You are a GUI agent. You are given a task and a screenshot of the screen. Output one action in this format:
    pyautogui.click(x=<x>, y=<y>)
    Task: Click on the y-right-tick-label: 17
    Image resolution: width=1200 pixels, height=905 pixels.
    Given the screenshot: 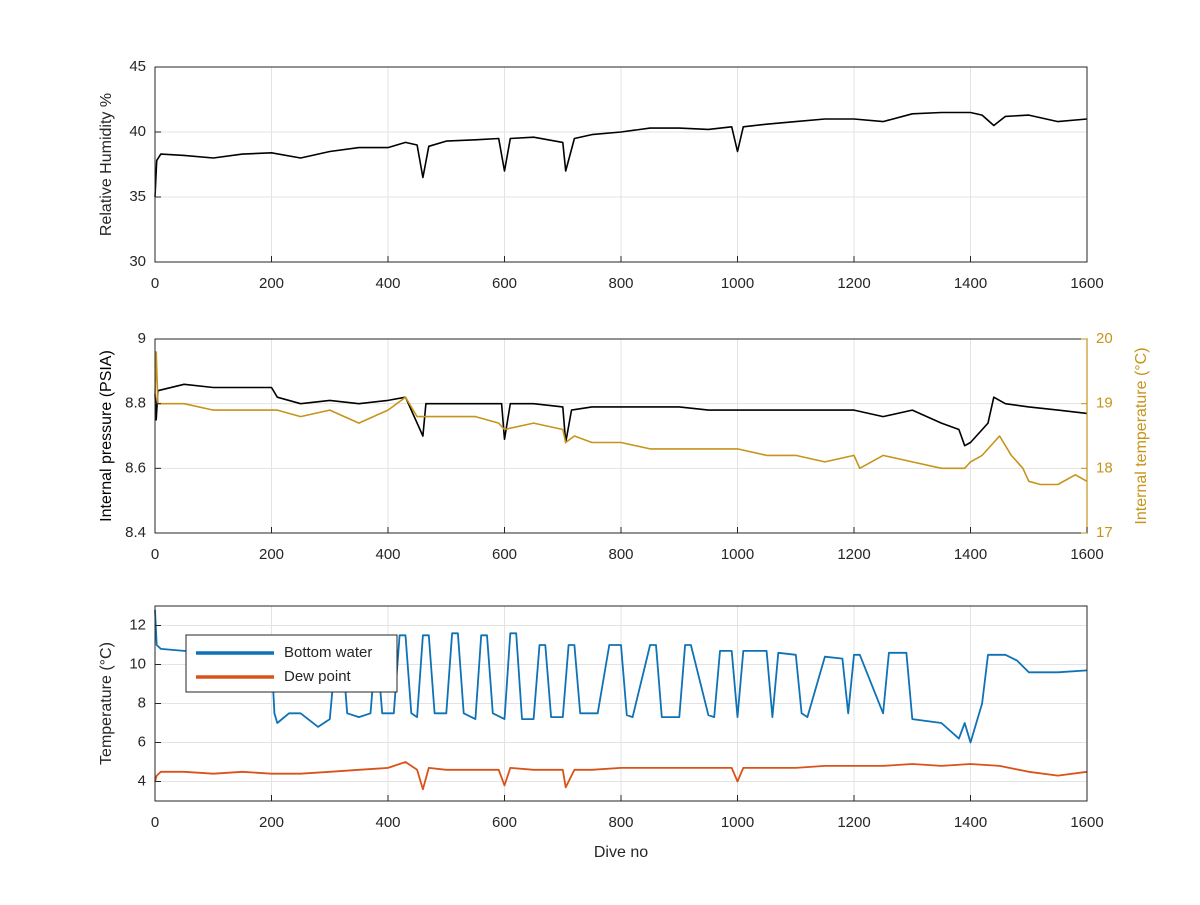 What is the action you would take?
    pyautogui.click(x=1104, y=532)
    